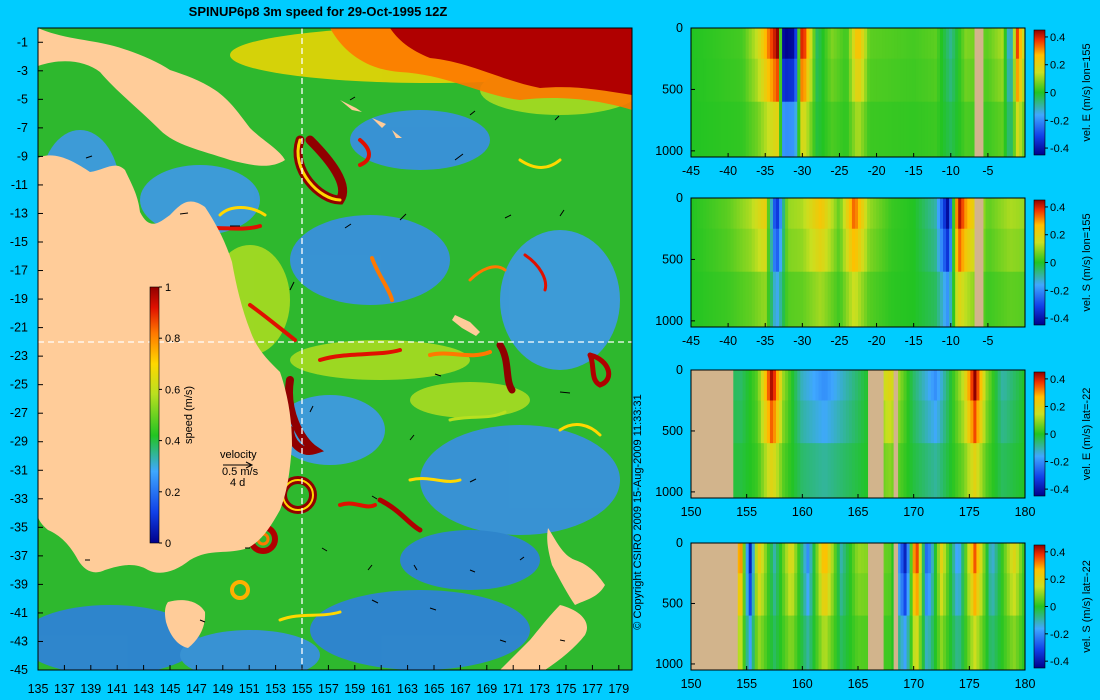  Describe the element at coordinates (168, 288) in the screenshot. I see `speed-colorbar-tick-label: 1` at that location.